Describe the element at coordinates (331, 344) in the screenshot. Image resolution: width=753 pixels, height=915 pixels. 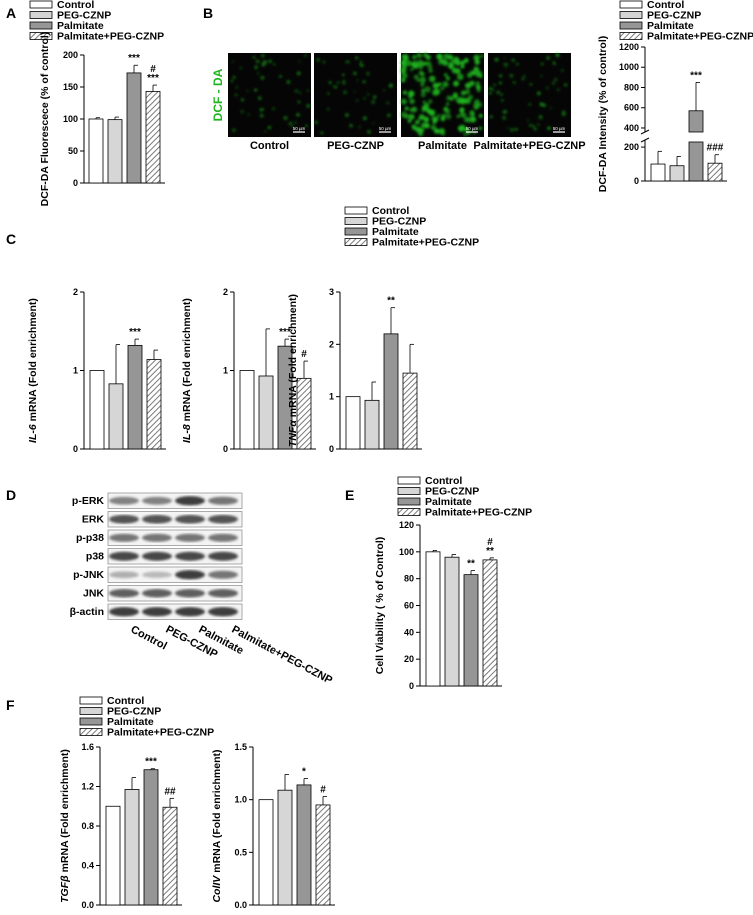
I see `y-tick-label: 2` at that location.